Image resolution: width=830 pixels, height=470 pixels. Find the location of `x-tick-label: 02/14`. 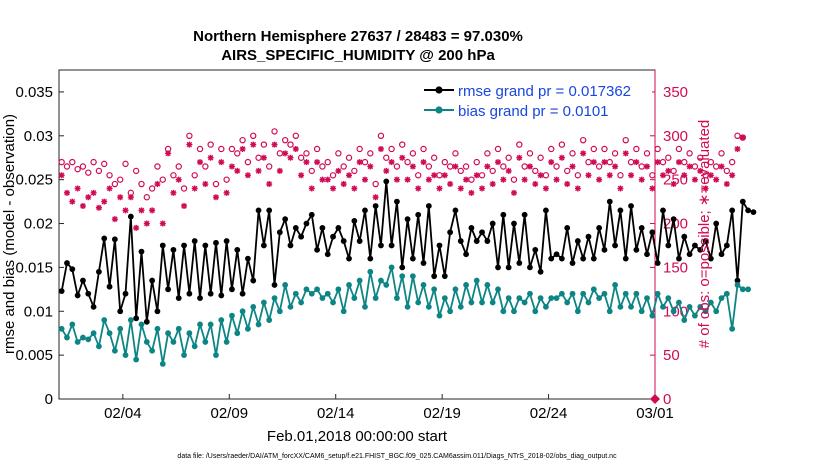

x-tick-label: 02/14 is located at coordinates (336, 413).